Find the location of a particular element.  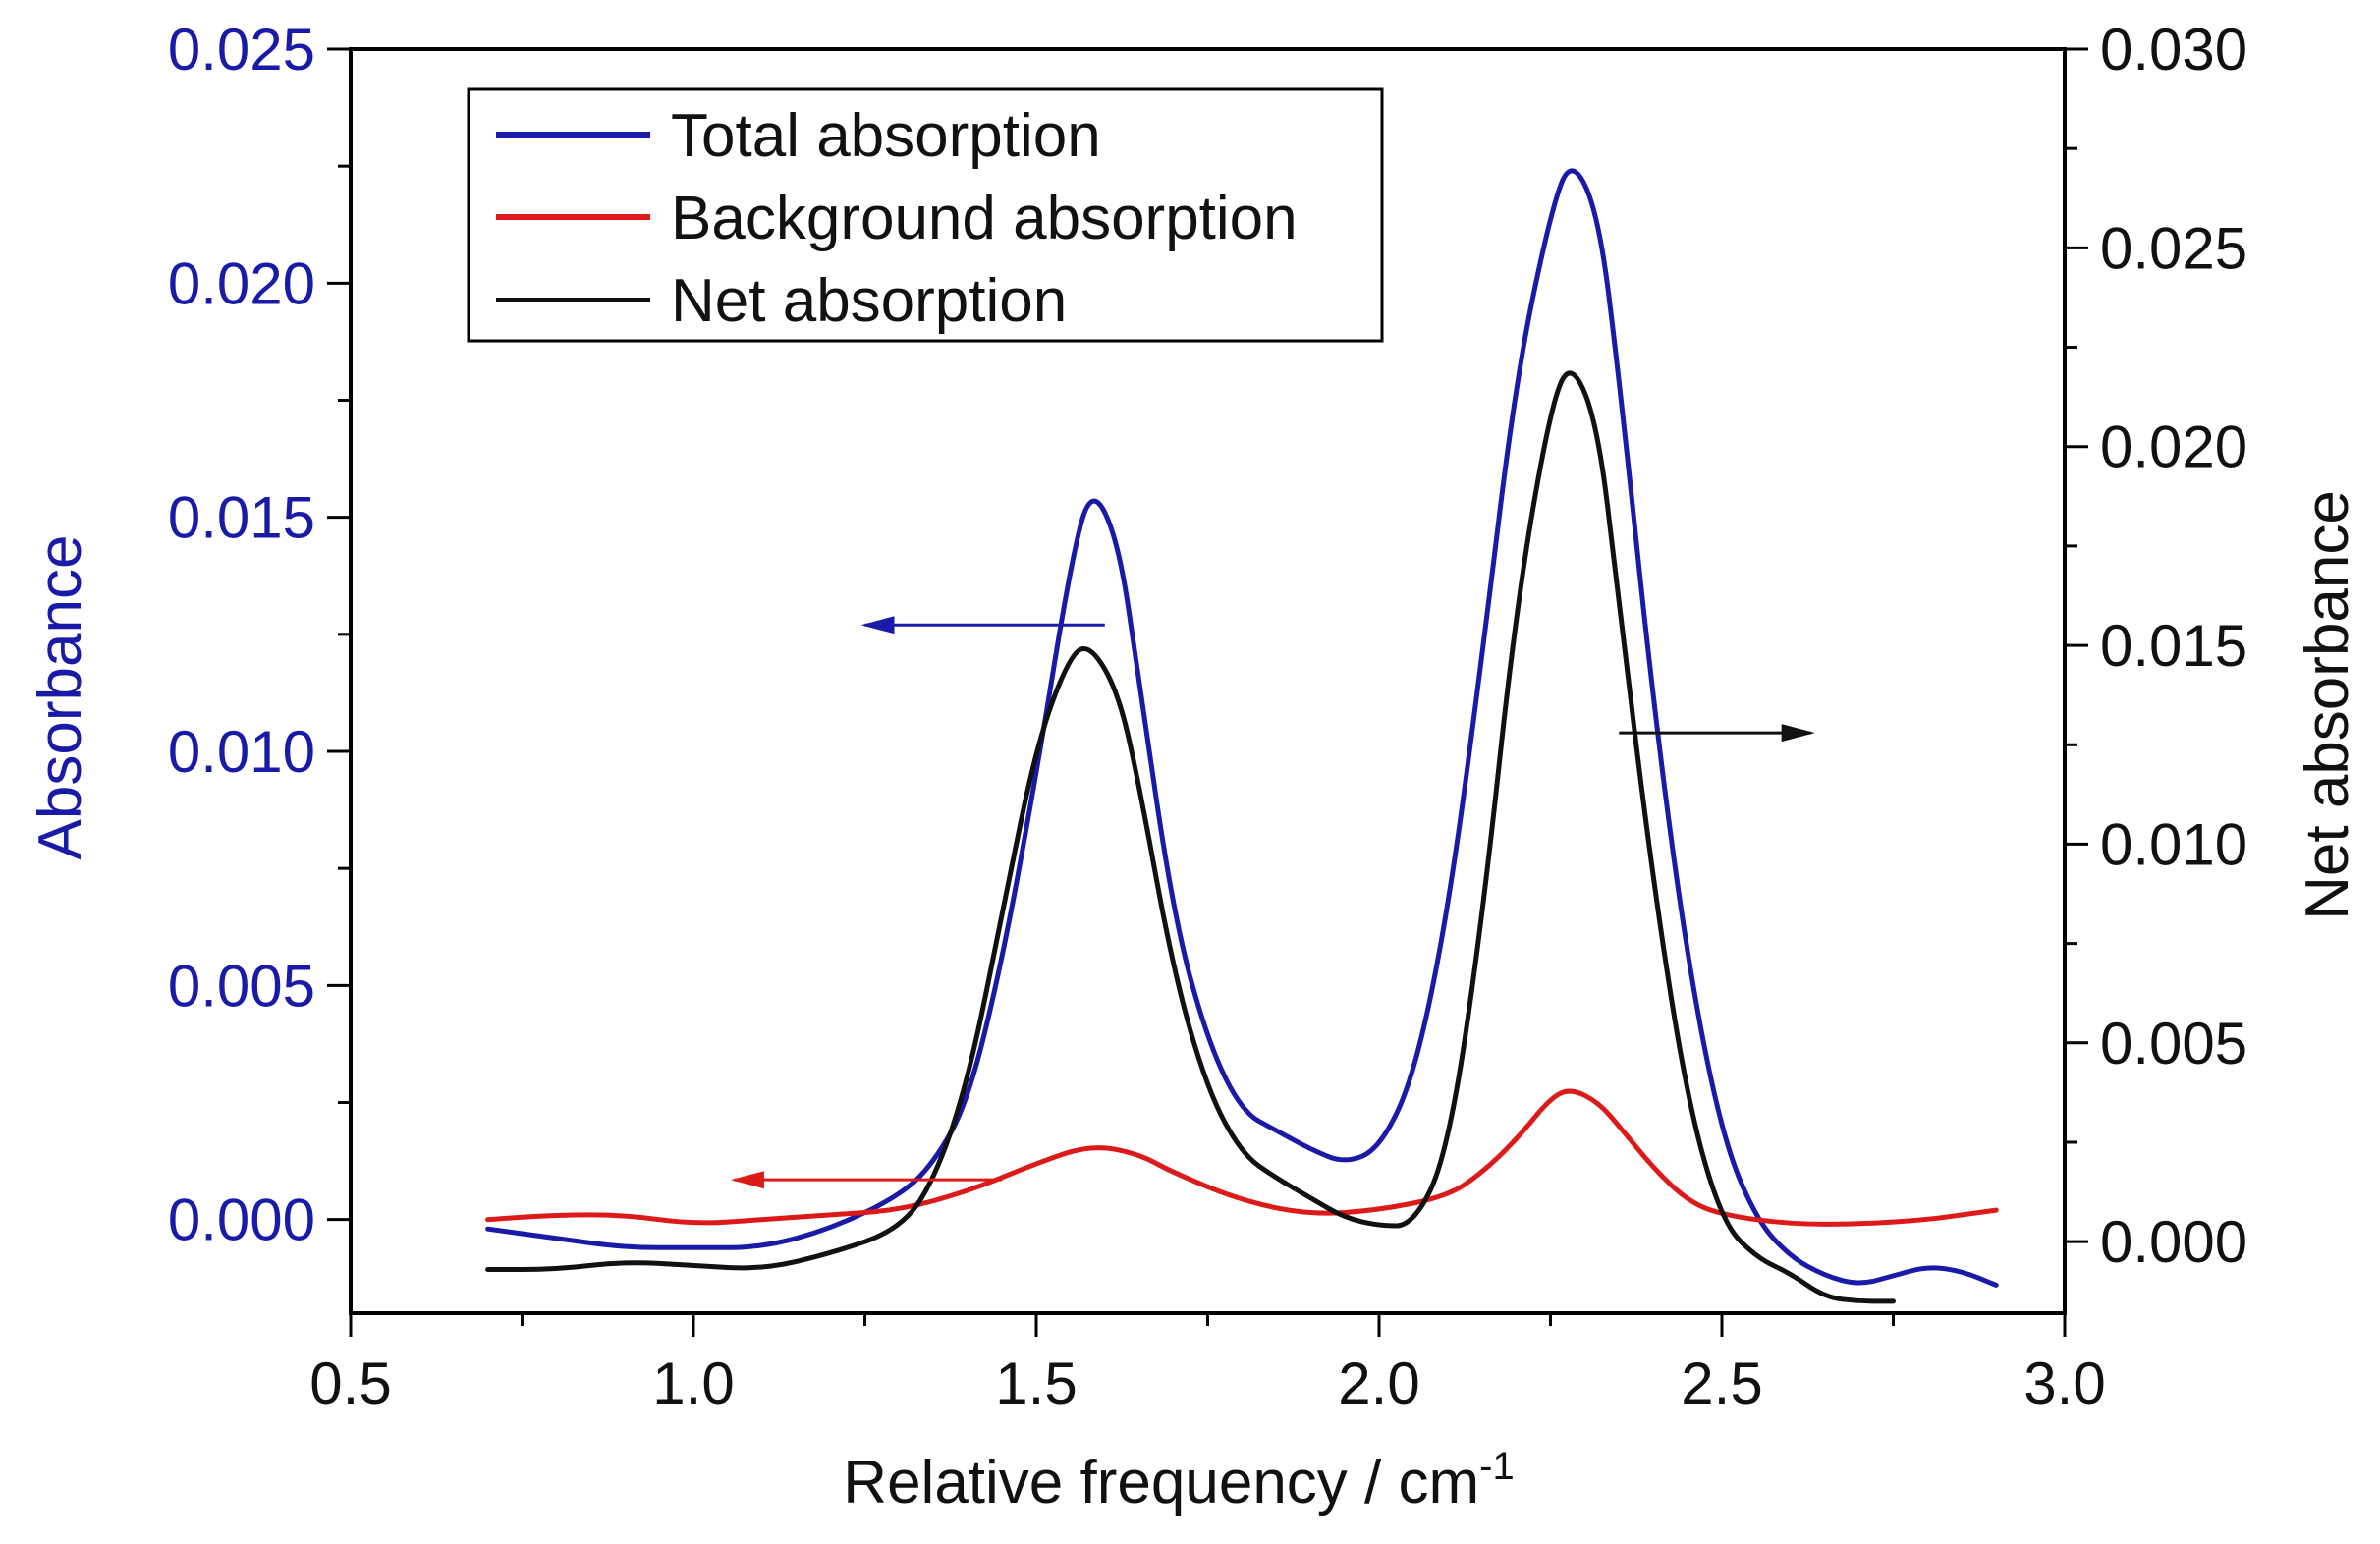

y-right-tick-label: 0.020 is located at coordinates (2173, 447).